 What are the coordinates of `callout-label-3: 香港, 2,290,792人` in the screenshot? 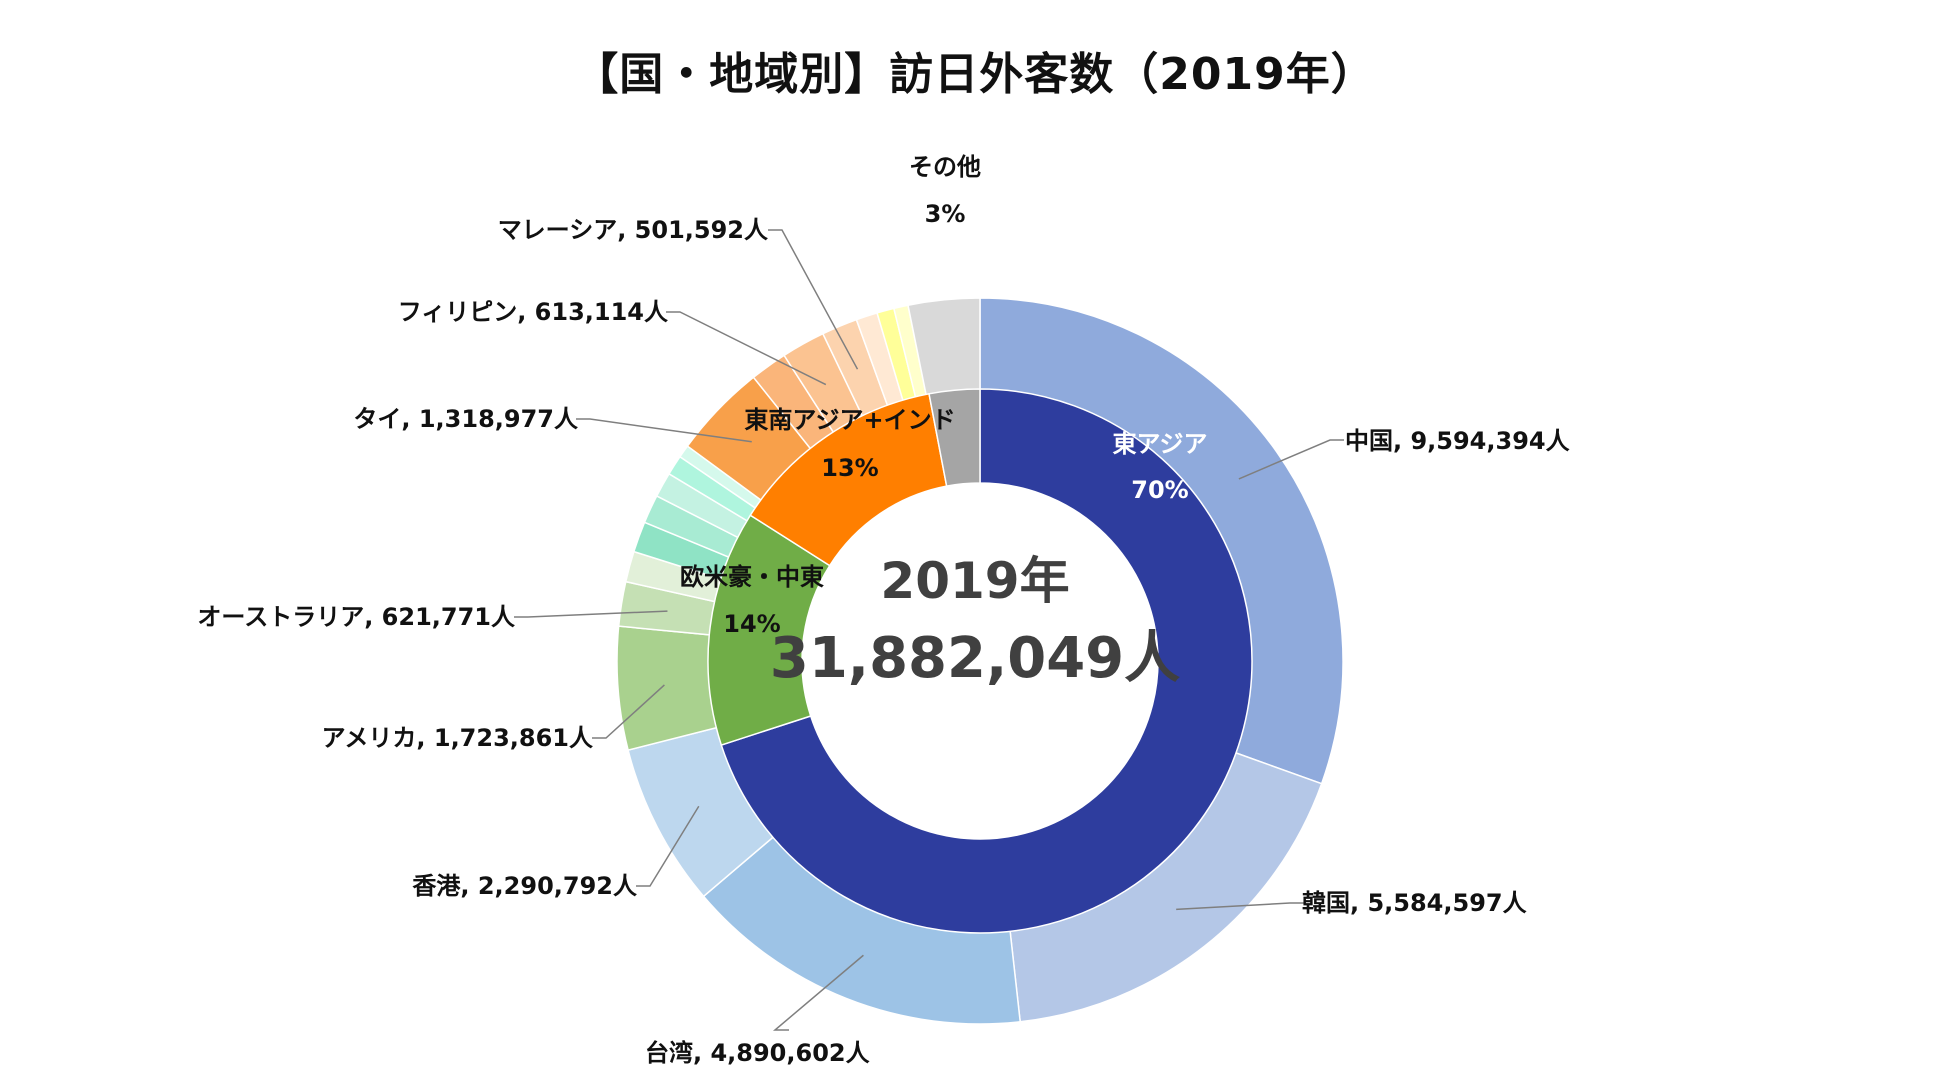 It's located at (524, 886).